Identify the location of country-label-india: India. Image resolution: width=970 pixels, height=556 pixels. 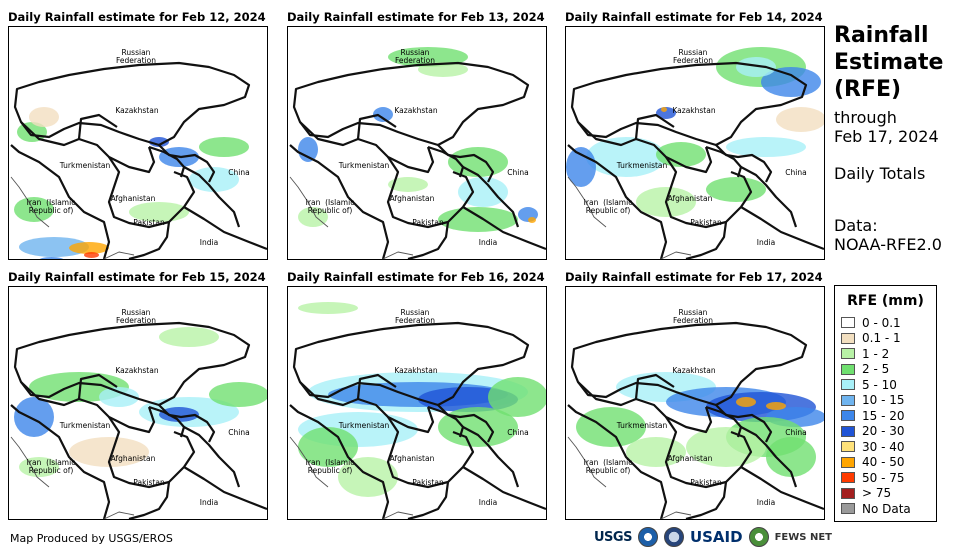
(488, 502).